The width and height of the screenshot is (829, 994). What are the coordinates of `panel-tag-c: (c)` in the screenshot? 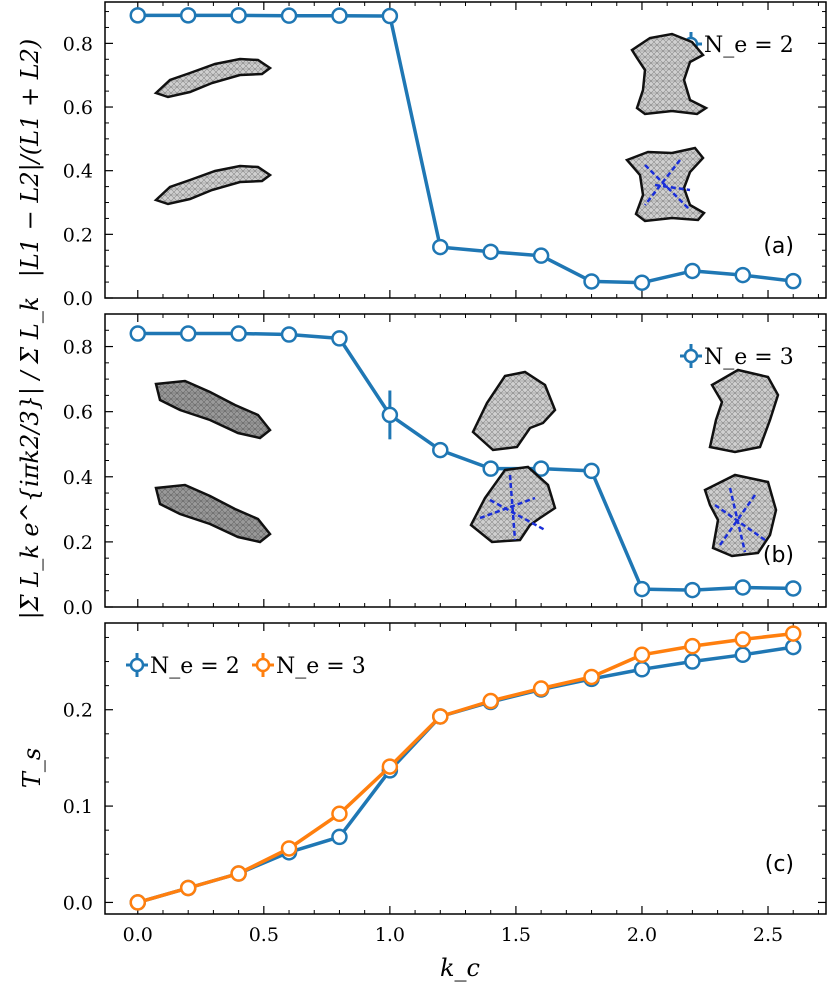 It's located at (779, 864).